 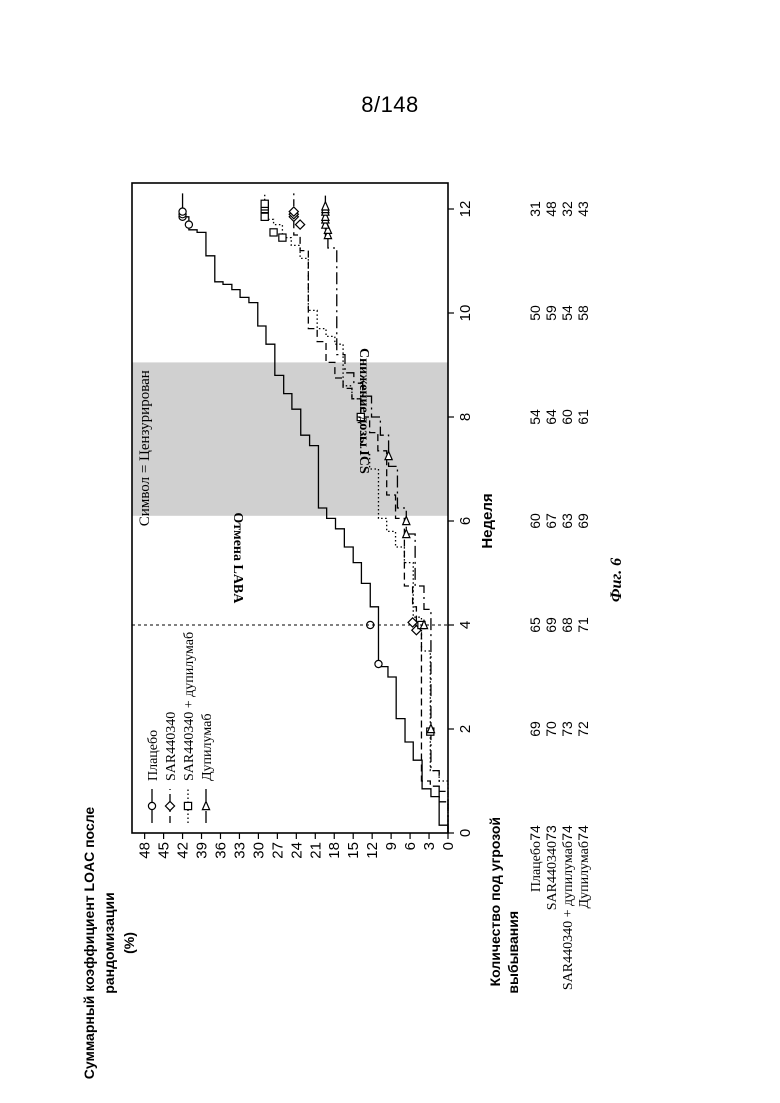 What do you see at coordinates (189, 706) in the screenshot?
I see `legend-label-2: SAR440340 + дупилумаб` at bounding box center [189, 706].